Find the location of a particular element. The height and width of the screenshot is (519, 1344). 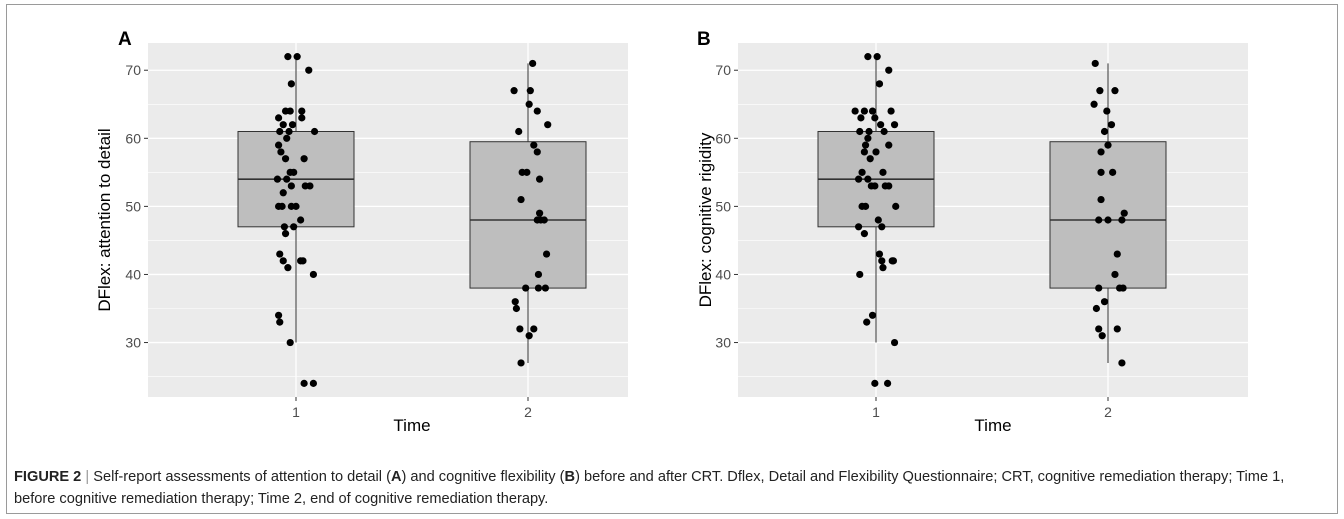

panel-b-x-tick-label: 1 is located at coordinates (876, 412).